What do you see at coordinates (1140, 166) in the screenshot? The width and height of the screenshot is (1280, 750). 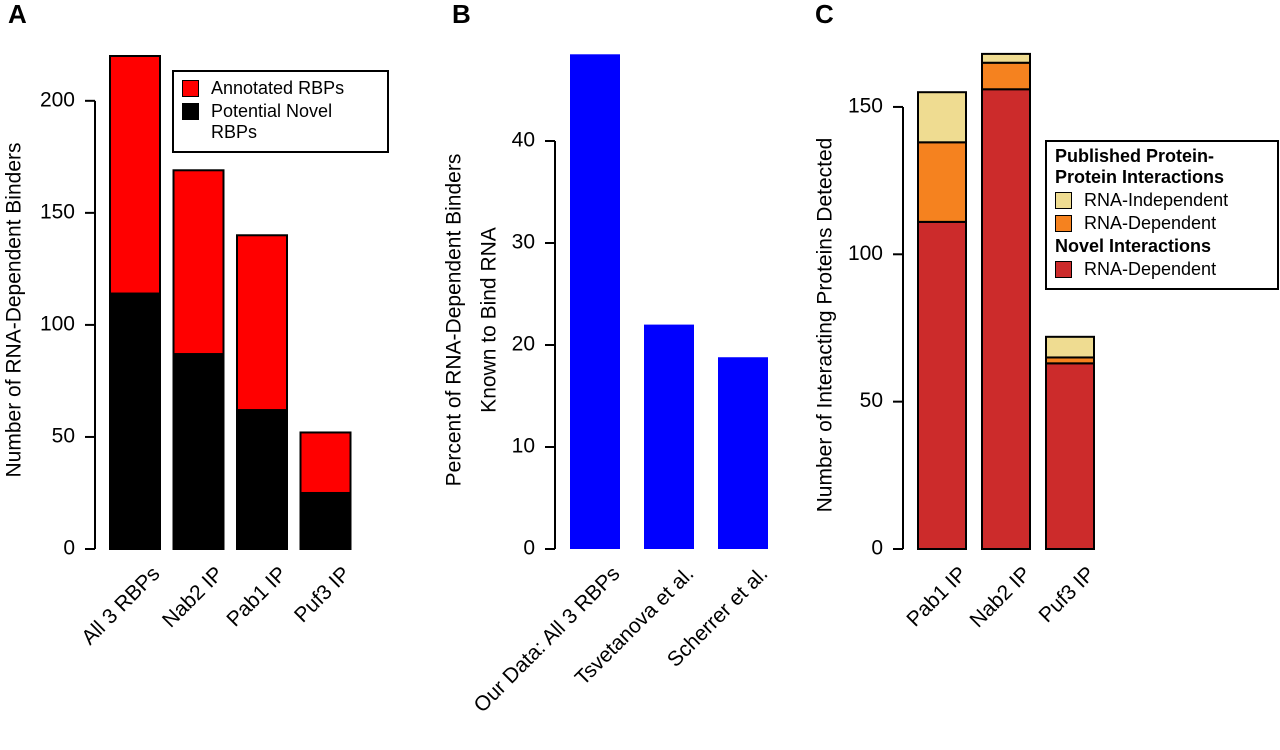 I see `legend-heading: Published Protein-Protein Interactions` at bounding box center [1140, 166].